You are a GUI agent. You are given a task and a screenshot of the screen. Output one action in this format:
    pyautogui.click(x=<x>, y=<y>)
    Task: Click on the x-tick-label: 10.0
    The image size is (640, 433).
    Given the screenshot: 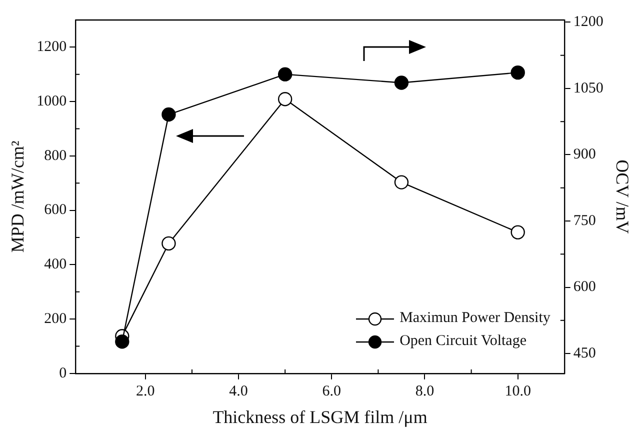 What is the action you would take?
    pyautogui.click(x=517, y=391)
    